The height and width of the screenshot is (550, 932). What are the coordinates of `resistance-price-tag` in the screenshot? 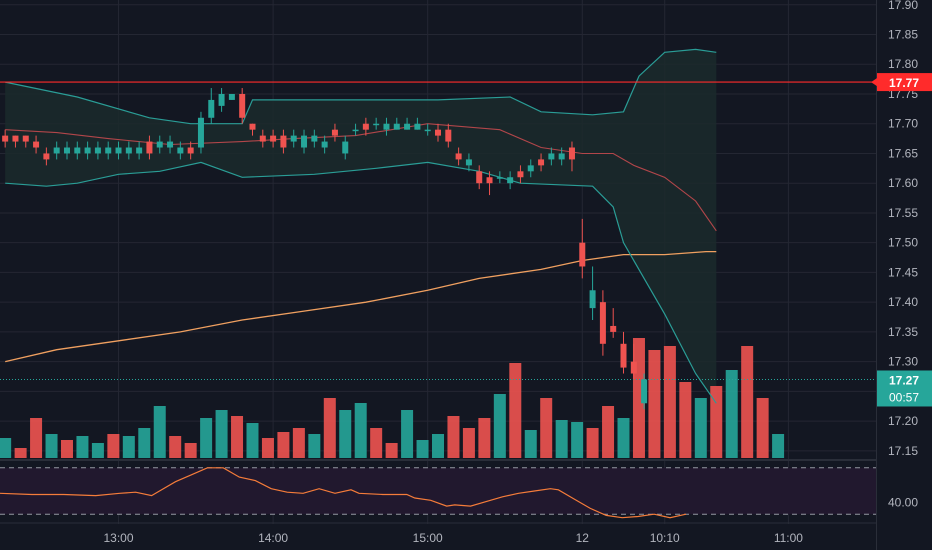 It's located at (904, 82).